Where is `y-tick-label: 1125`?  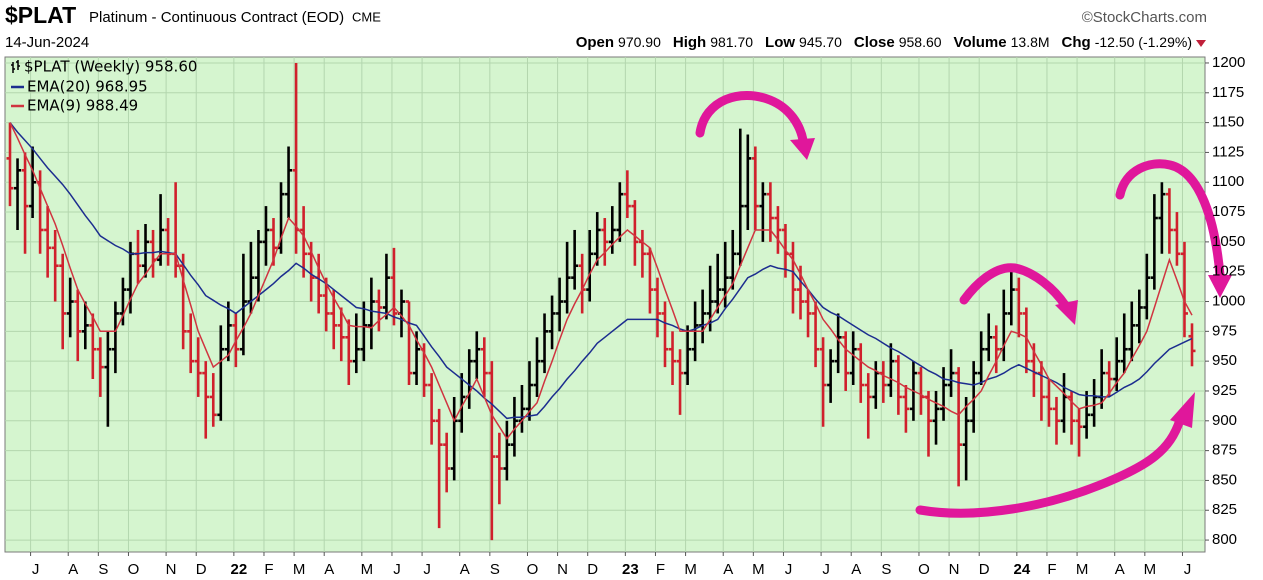
y-tick-label: 1125 is located at coordinates (1228, 151).